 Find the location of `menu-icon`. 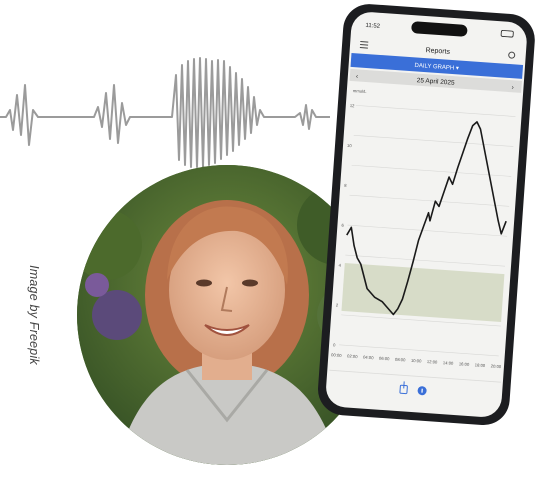

menu-icon is located at coordinates (364, 45).